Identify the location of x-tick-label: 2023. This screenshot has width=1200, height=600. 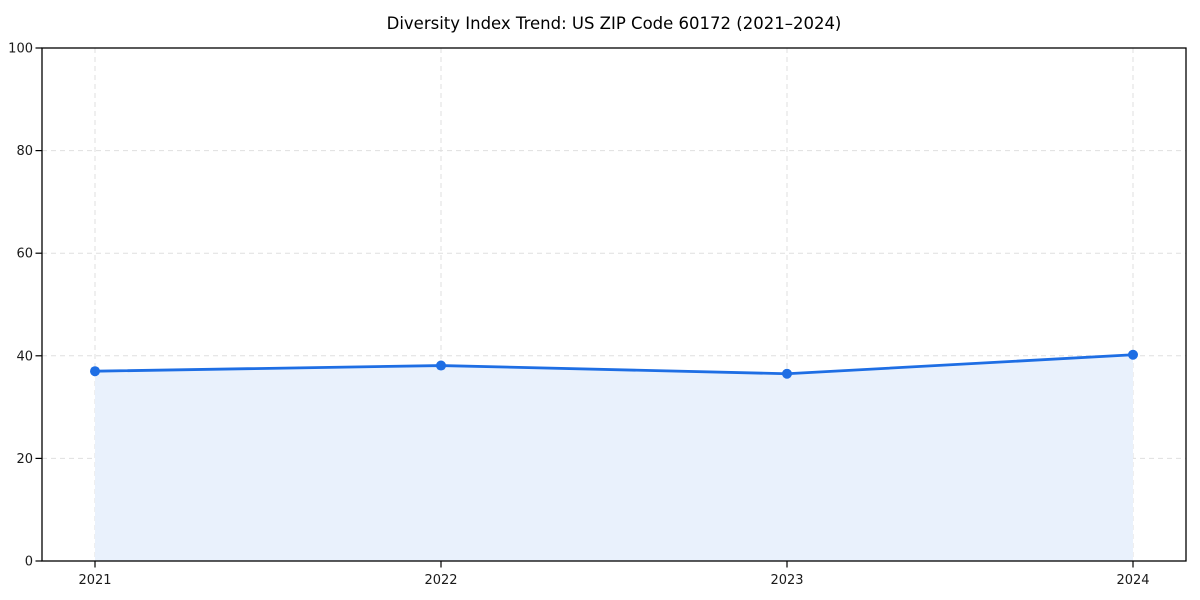
(786, 580).